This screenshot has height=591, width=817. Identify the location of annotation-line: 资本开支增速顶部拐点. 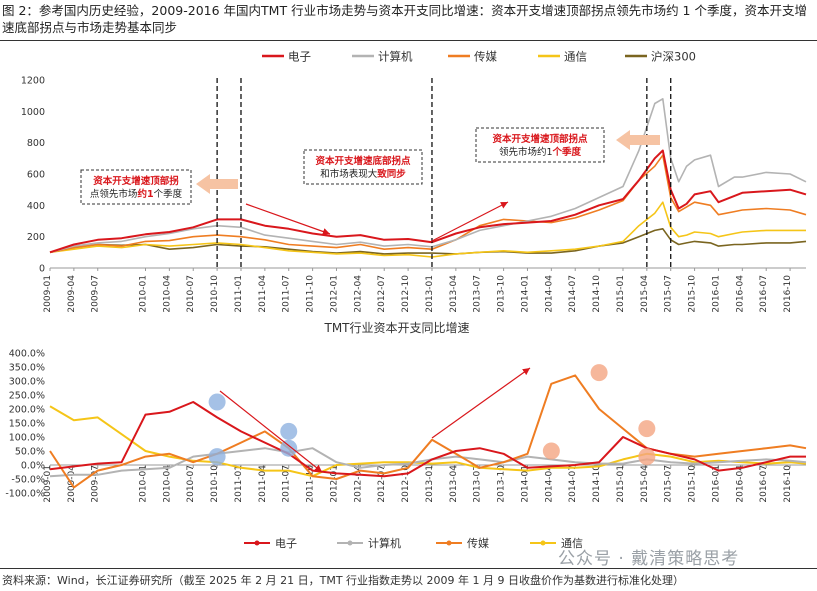
(540, 139).